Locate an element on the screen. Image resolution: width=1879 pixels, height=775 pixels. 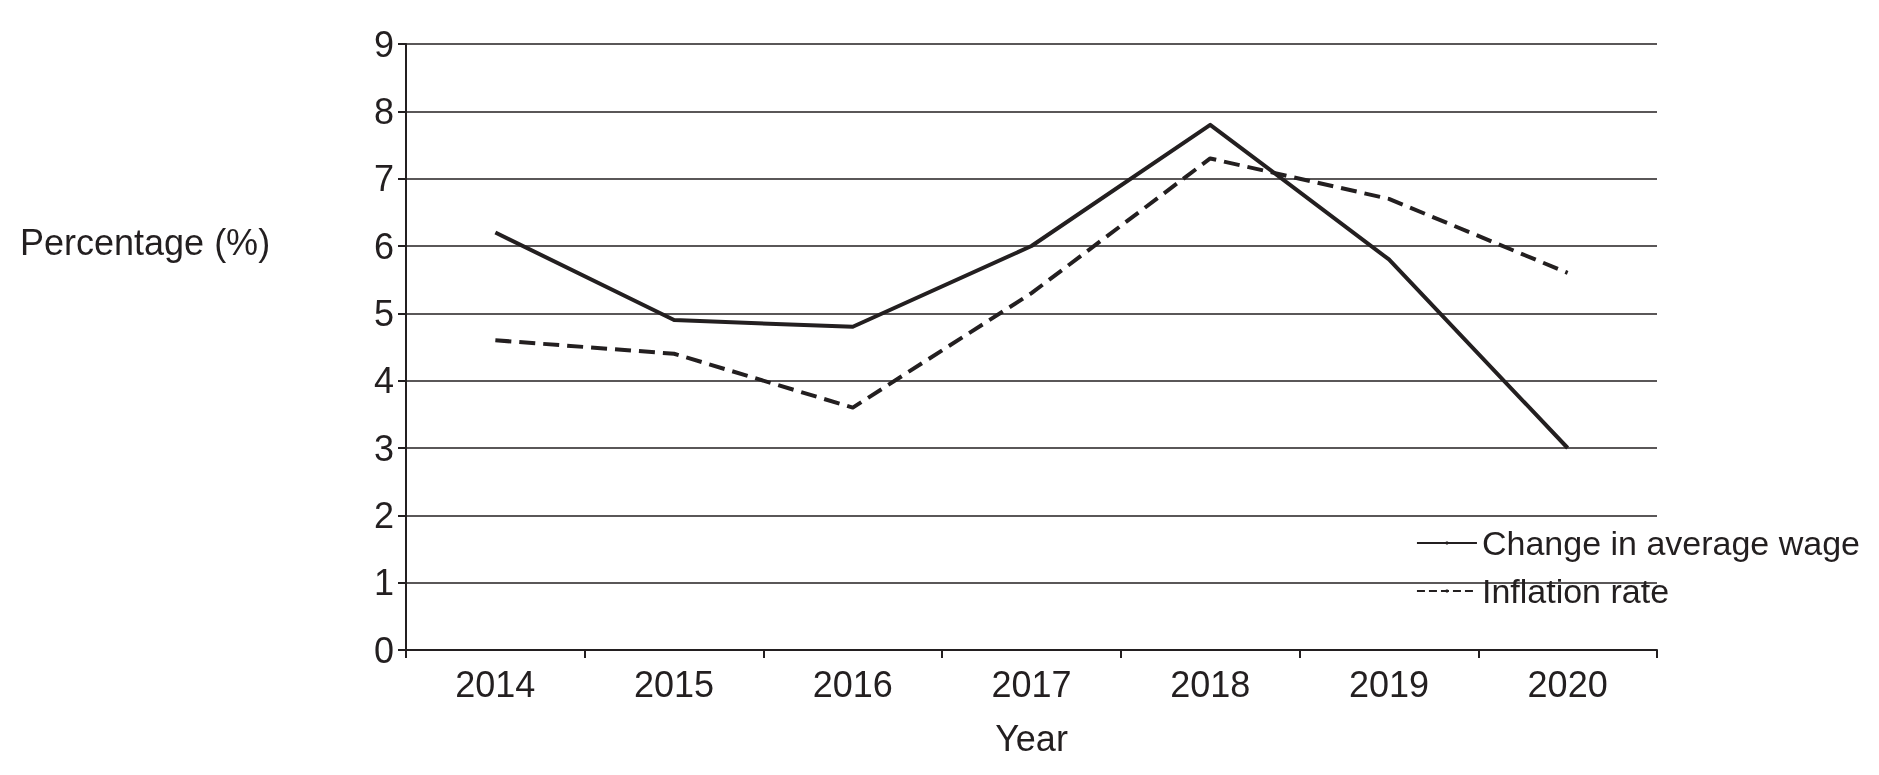
y-tick-label: 1 is located at coordinates (383, 583).